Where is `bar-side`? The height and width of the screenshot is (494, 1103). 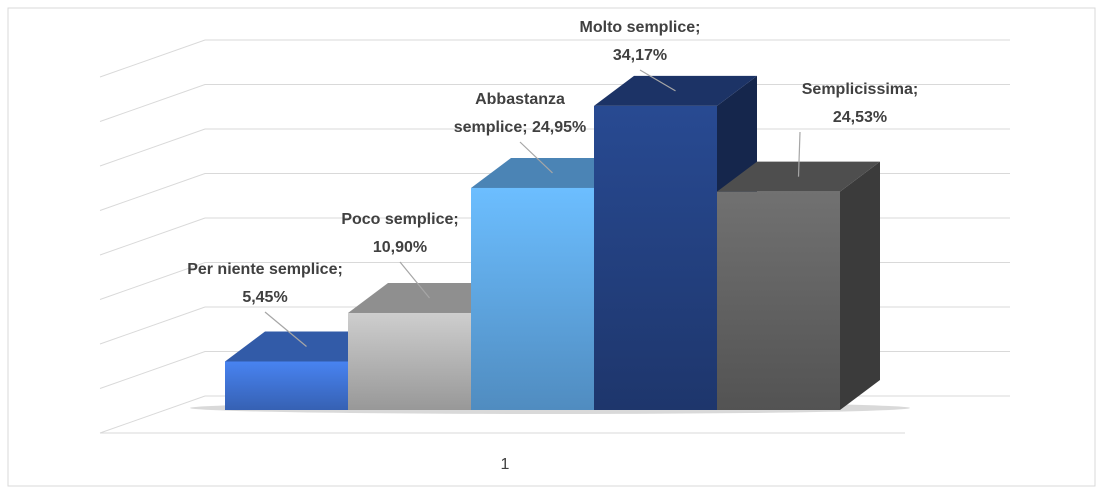 bar-side is located at coordinates (860, 285).